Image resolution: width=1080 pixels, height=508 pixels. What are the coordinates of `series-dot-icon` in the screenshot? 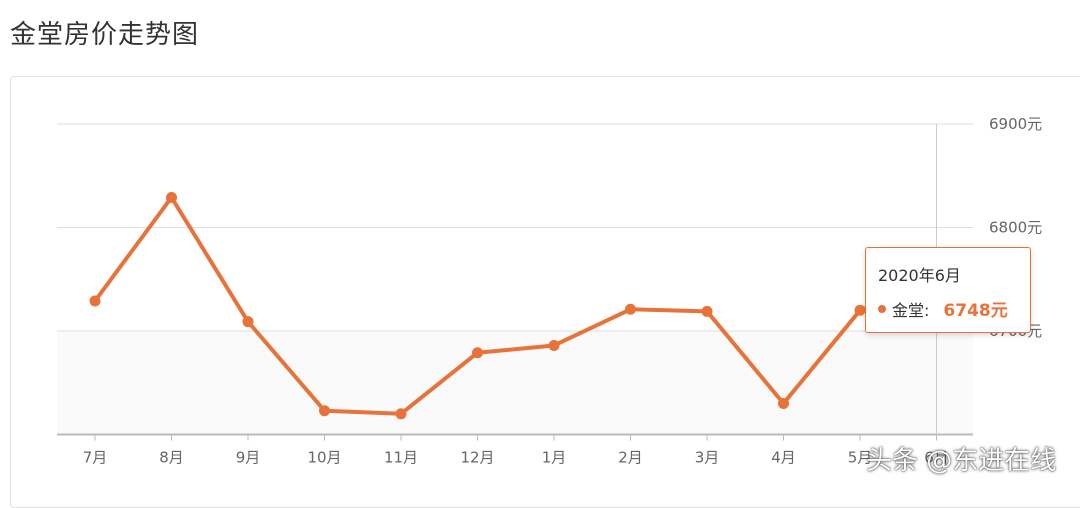 It's located at (882, 308).